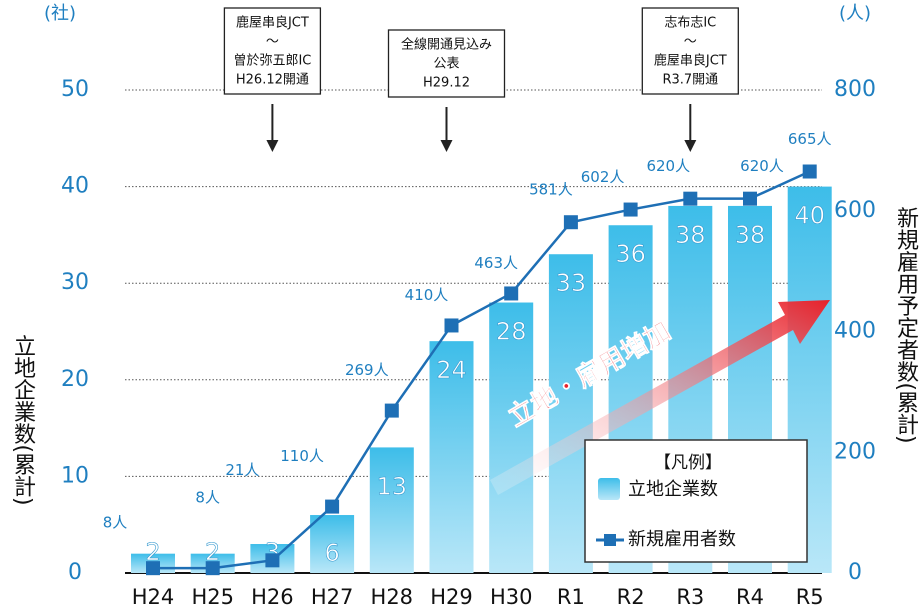  Describe the element at coordinates (855, 451) in the screenshot. I see `y2-tick-label: 200` at that location.